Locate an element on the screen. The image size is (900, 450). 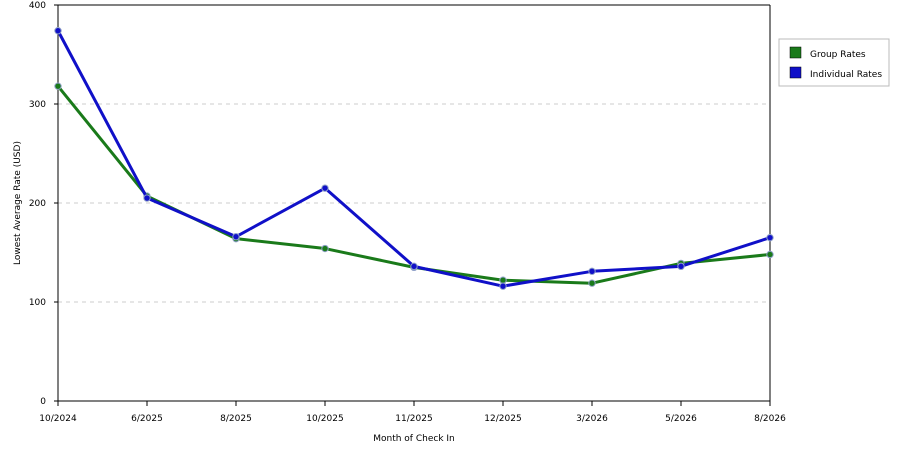
x-tick-label: 6/2025 is located at coordinates (147, 419).